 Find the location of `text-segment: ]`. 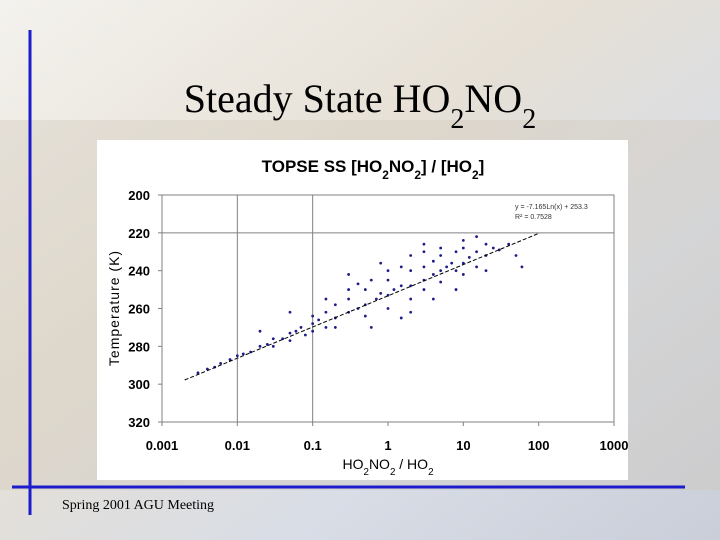

text-segment: ] is located at coordinates (482, 166).